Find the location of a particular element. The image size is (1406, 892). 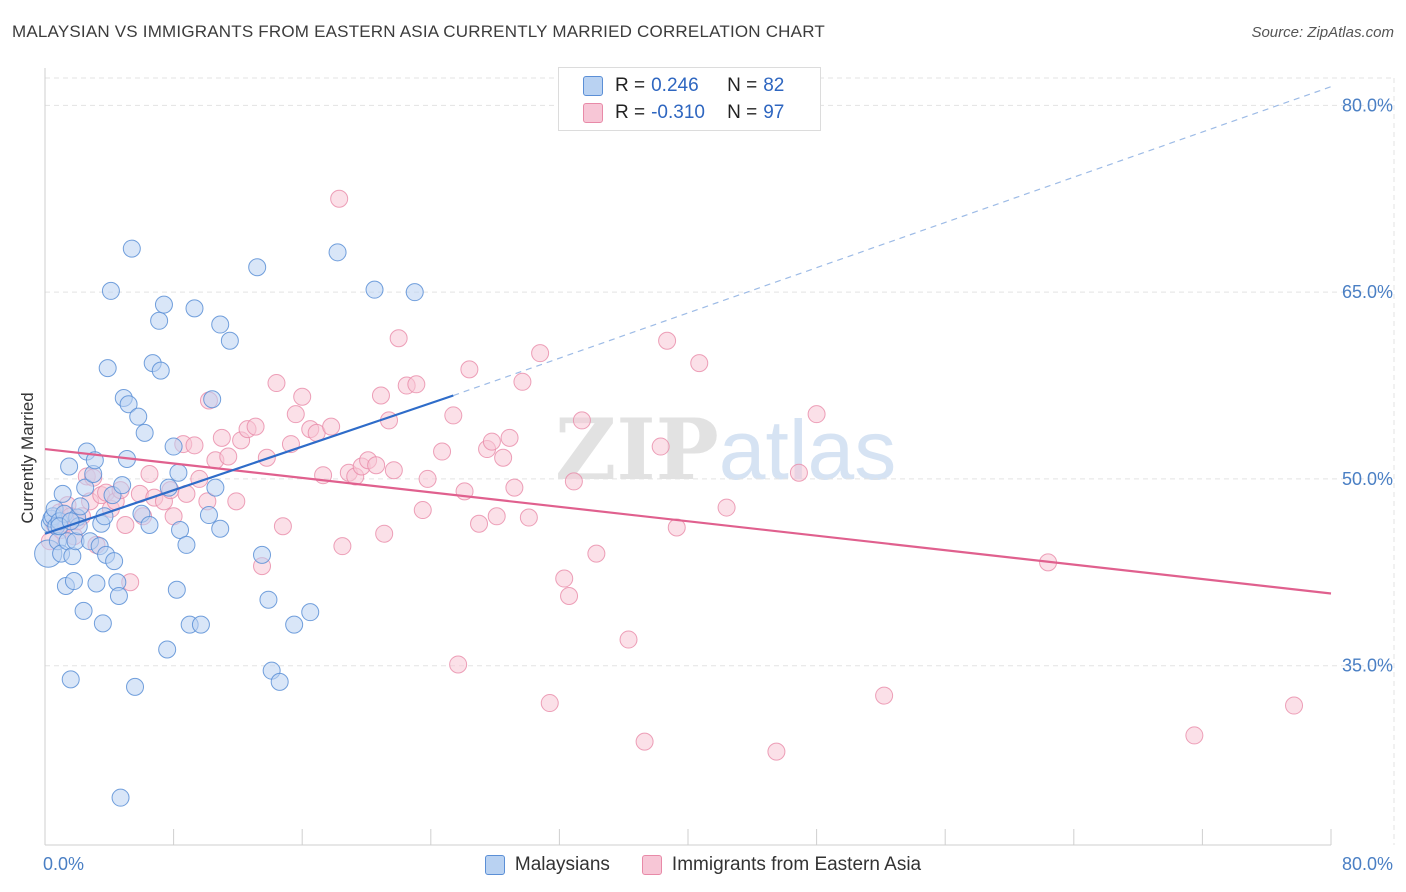

x-tick-label: 80.0% is located at coordinates (1367, 864).